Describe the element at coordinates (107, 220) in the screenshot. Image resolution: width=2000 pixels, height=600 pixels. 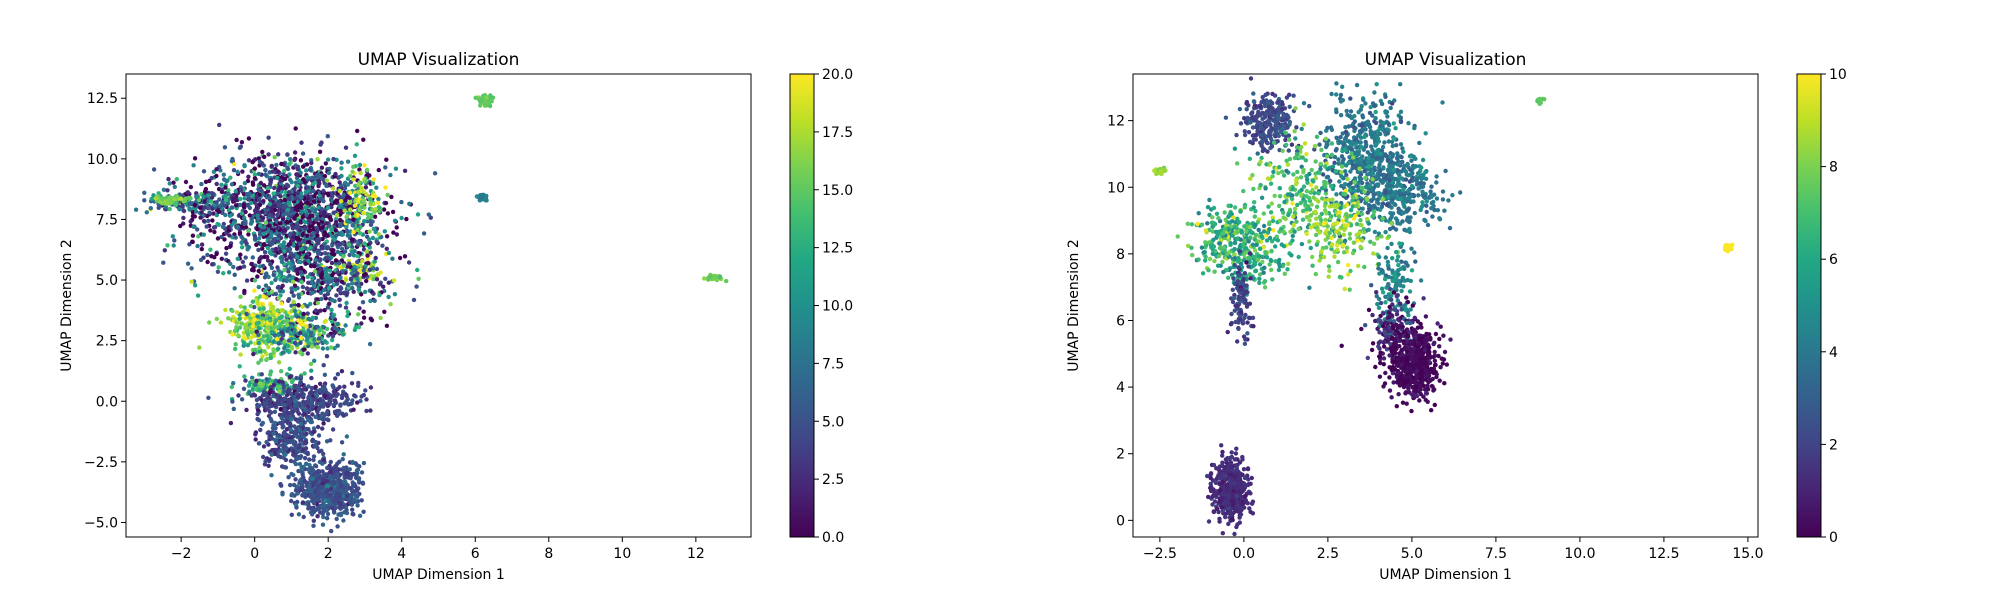
I see `y-tick-label: 7.5` at that location.